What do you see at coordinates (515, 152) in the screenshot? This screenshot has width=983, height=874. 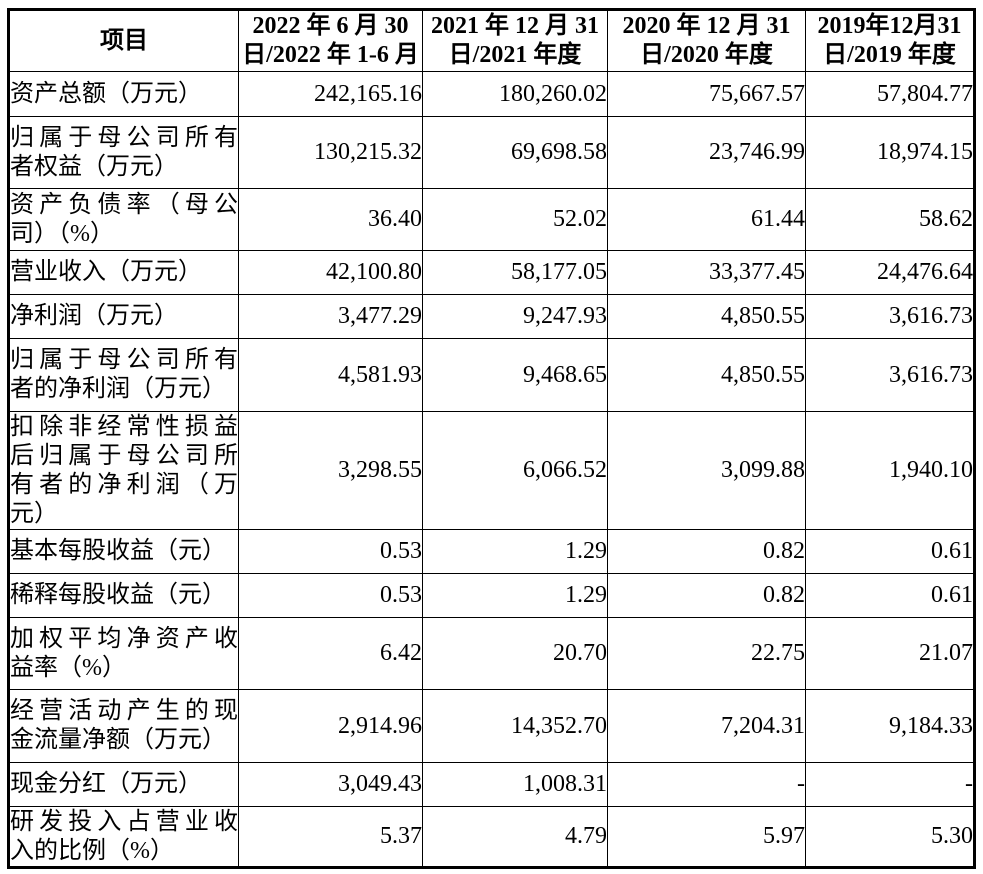 I see `value-cell: 69,698.58` at bounding box center [515, 152].